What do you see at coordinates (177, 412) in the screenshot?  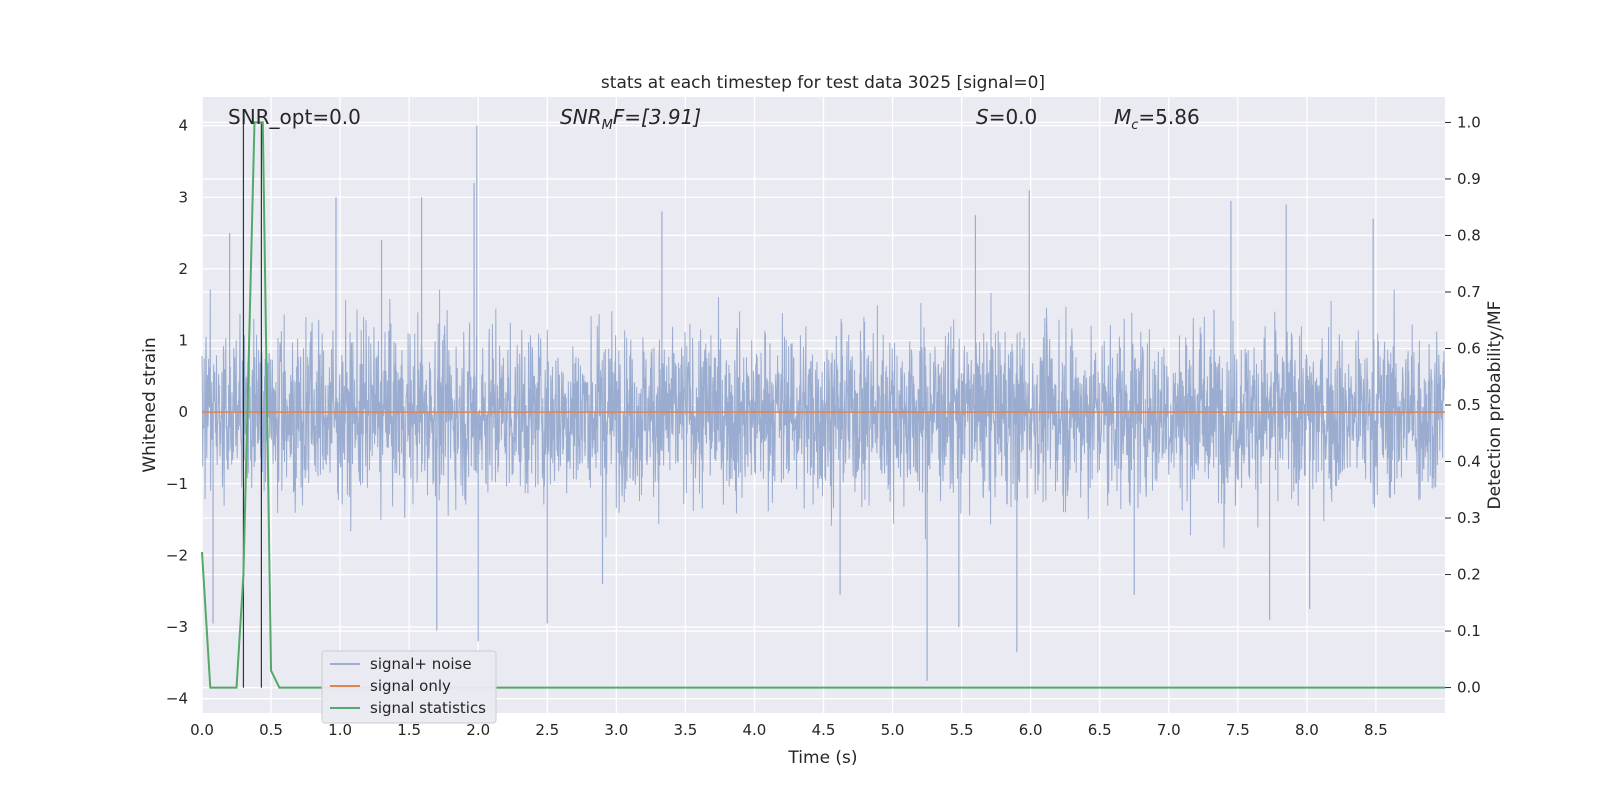 I see `y-axis-left: 4 3 2 1 0 −1 −2 −3 −4` at bounding box center [177, 412].